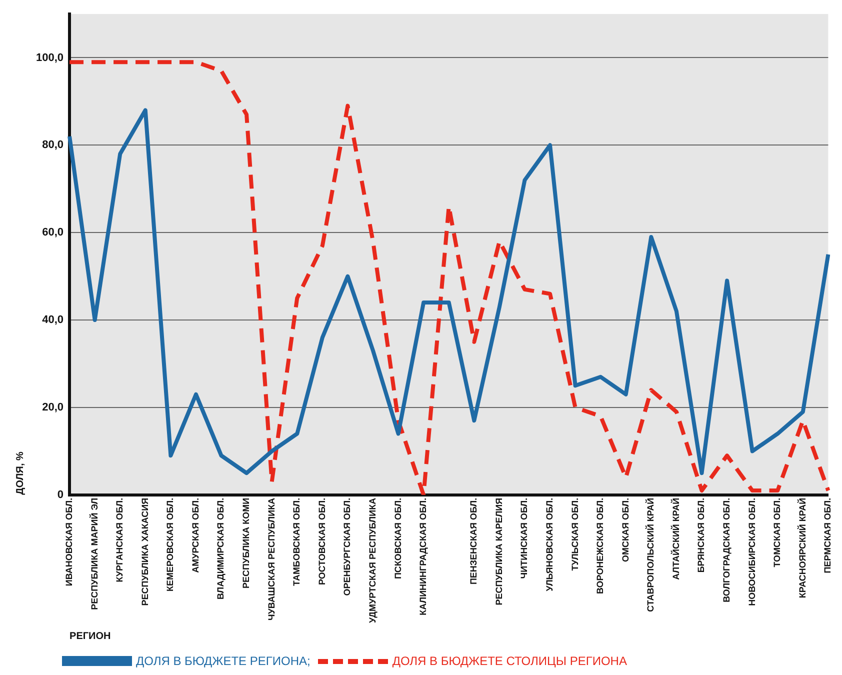 Image resolution: width=842 pixels, height=675 pixels. What do you see at coordinates (600, 546) in the screenshot?
I see `x-tick-label: ВОРОНЕЖСКАЯ ОБЛ.` at bounding box center [600, 546].